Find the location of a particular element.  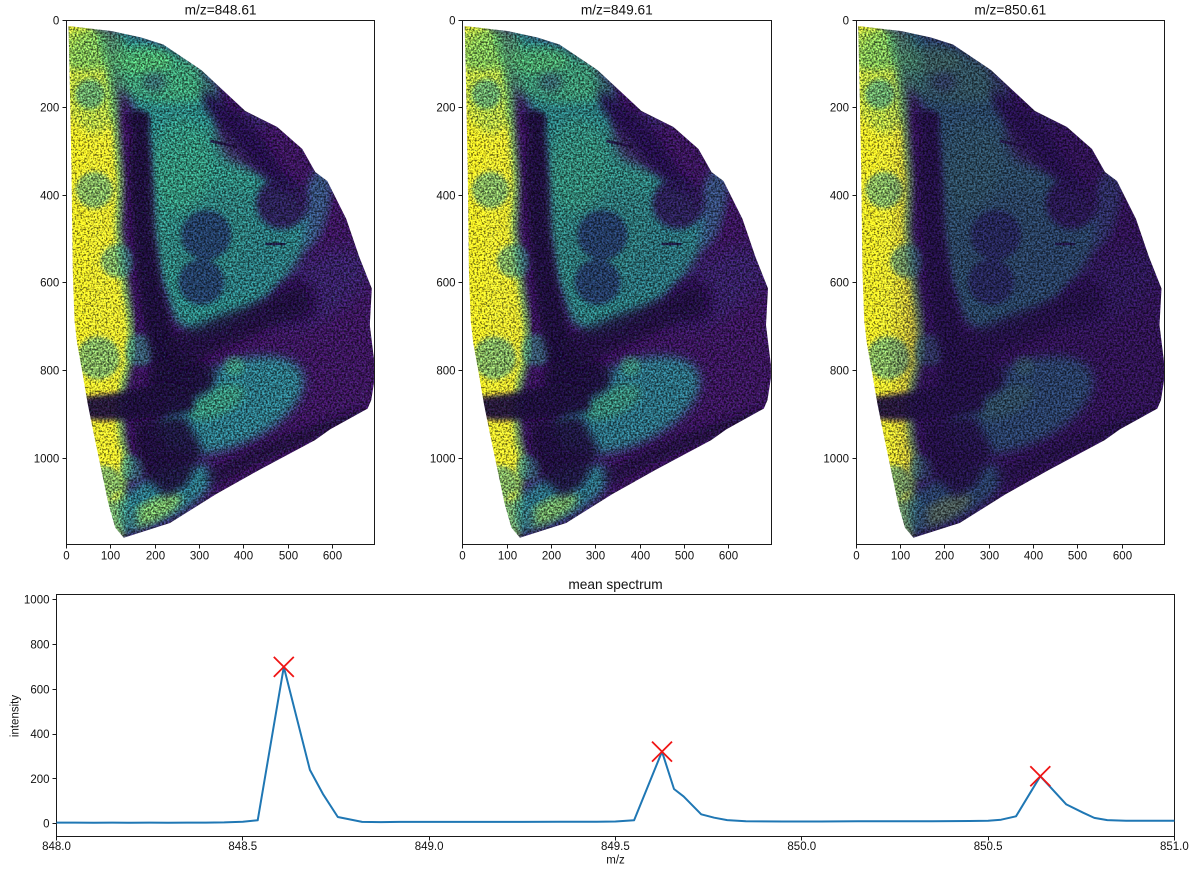

svg-text: 848.5 is located at coordinates (242, 847).